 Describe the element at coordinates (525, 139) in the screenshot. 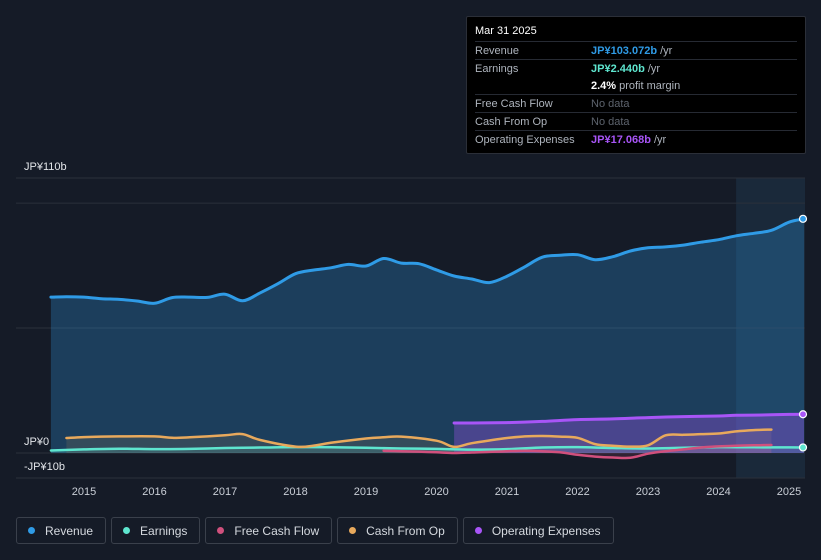

I see `tooltip-label: Operating Expenses` at that location.